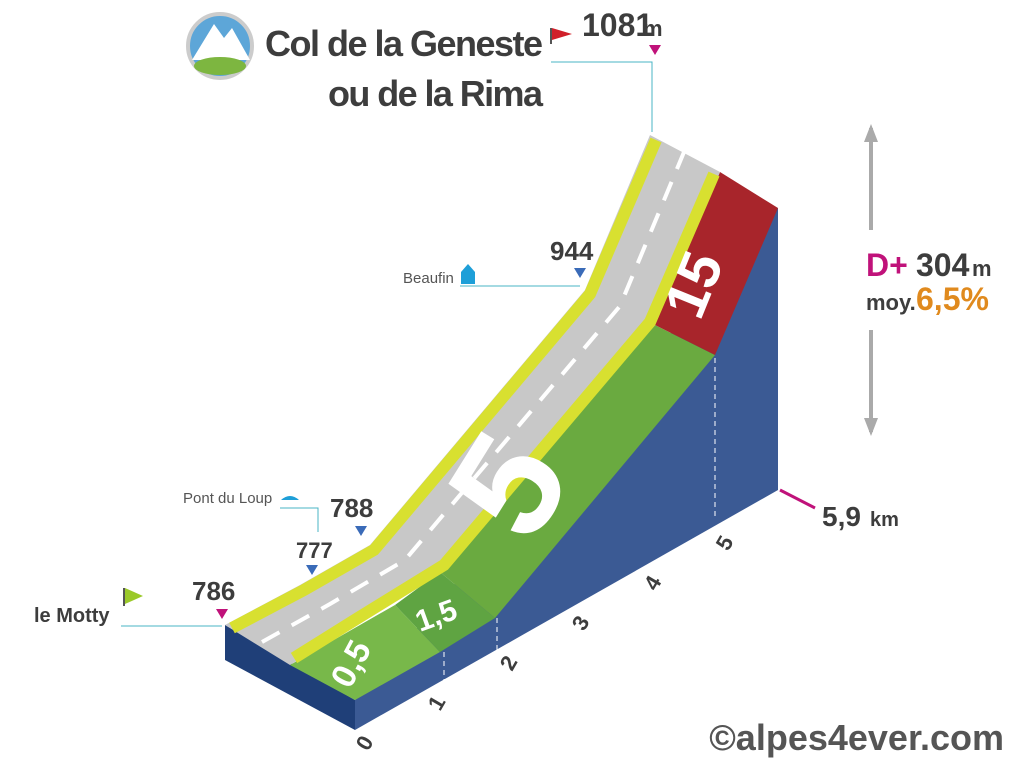  What do you see at coordinates (891, 302) in the screenshot?
I see `average-label: moy.` at bounding box center [891, 302].